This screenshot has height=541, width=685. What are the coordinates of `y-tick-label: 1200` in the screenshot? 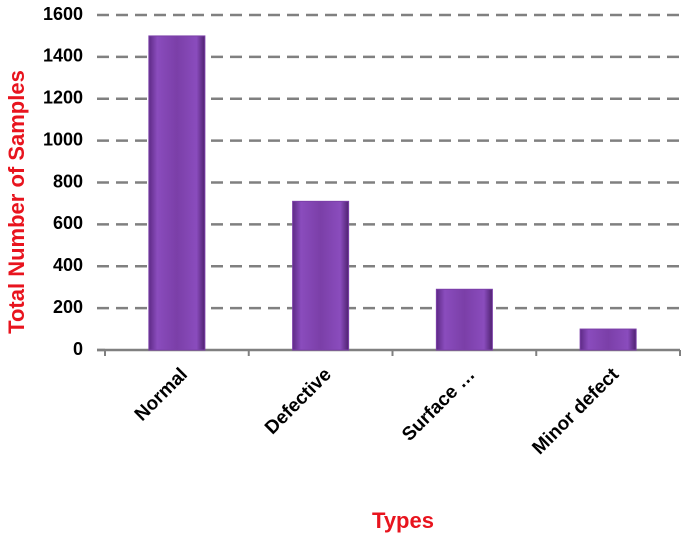 It's located at (63, 98).